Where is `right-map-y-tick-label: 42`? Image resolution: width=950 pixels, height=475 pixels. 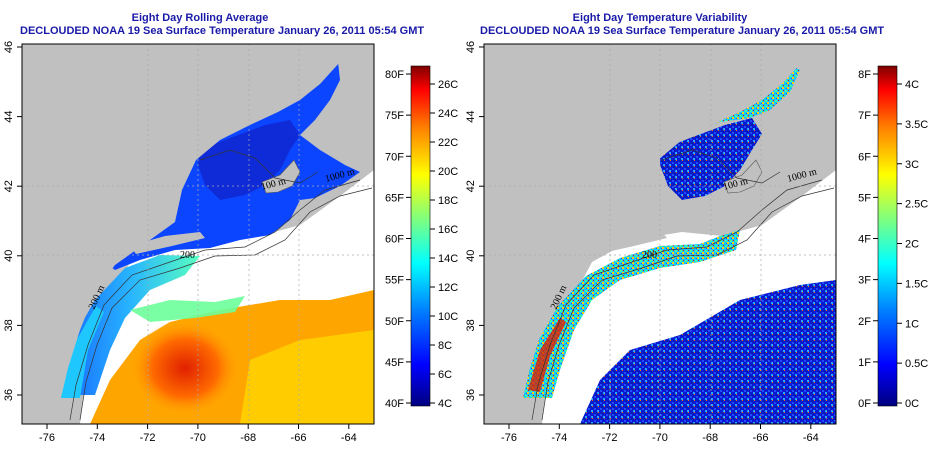
right-map-y-tick-label: 42 is located at coordinates (471, 186).